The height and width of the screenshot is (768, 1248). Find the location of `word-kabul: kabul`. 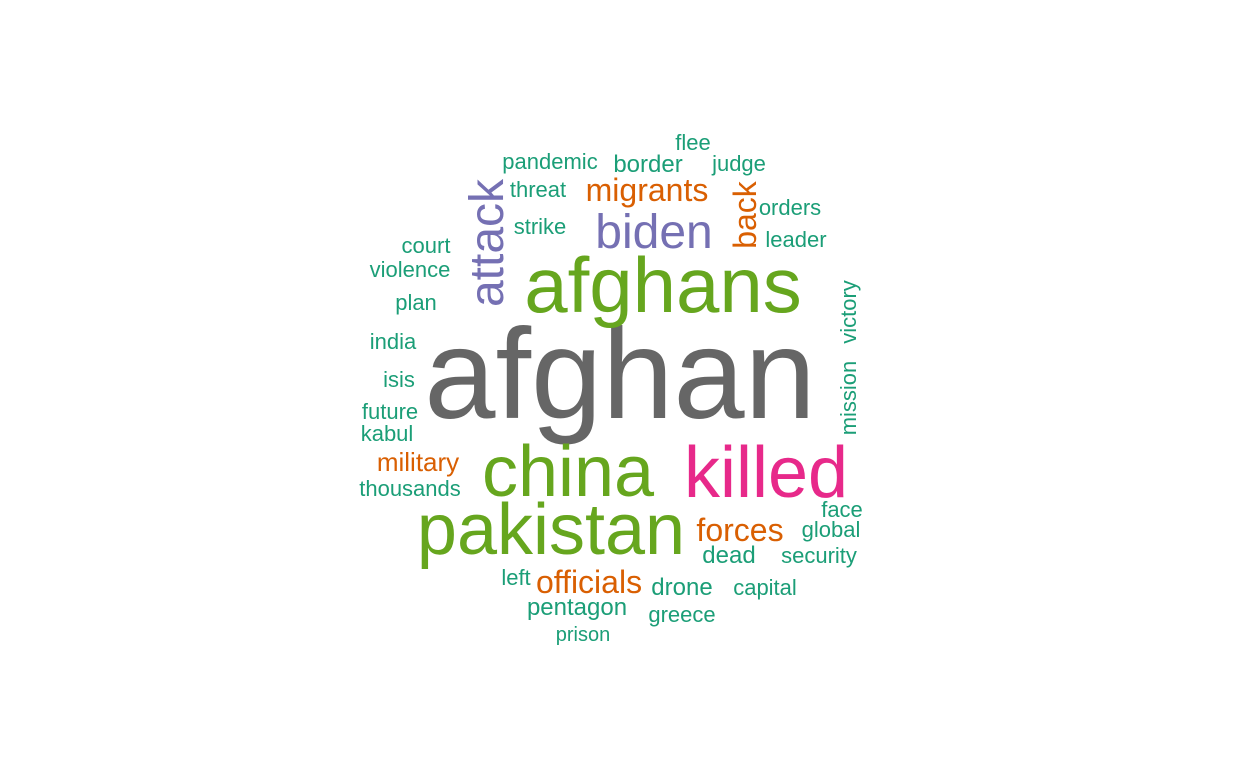

word-kabul: kabul is located at coordinates (387, 433).